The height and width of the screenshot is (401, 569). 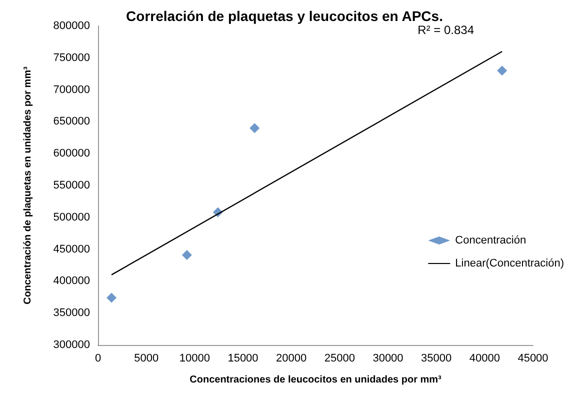 What do you see at coordinates (284, 16) in the screenshot?
I see `chart-title: Correlación de plaquetas y leucocitos en APCs.` at bounding box center [284, 16].